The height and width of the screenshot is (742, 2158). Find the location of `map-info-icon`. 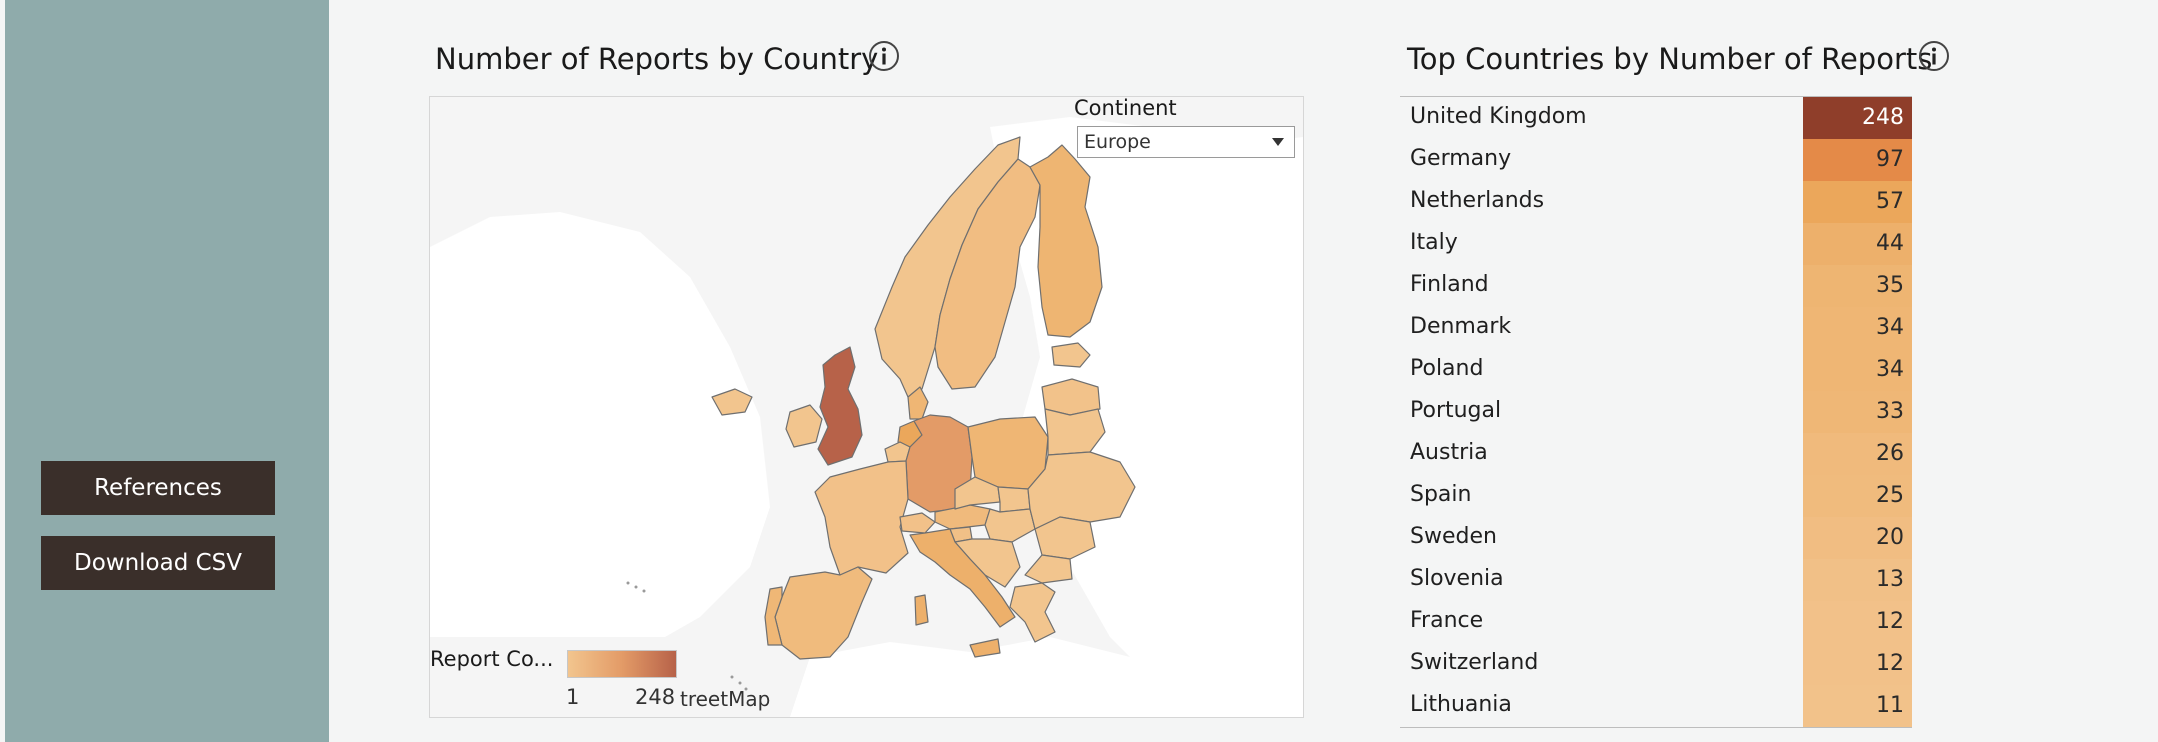

map-info-icon is located at coordinates (884, 56).